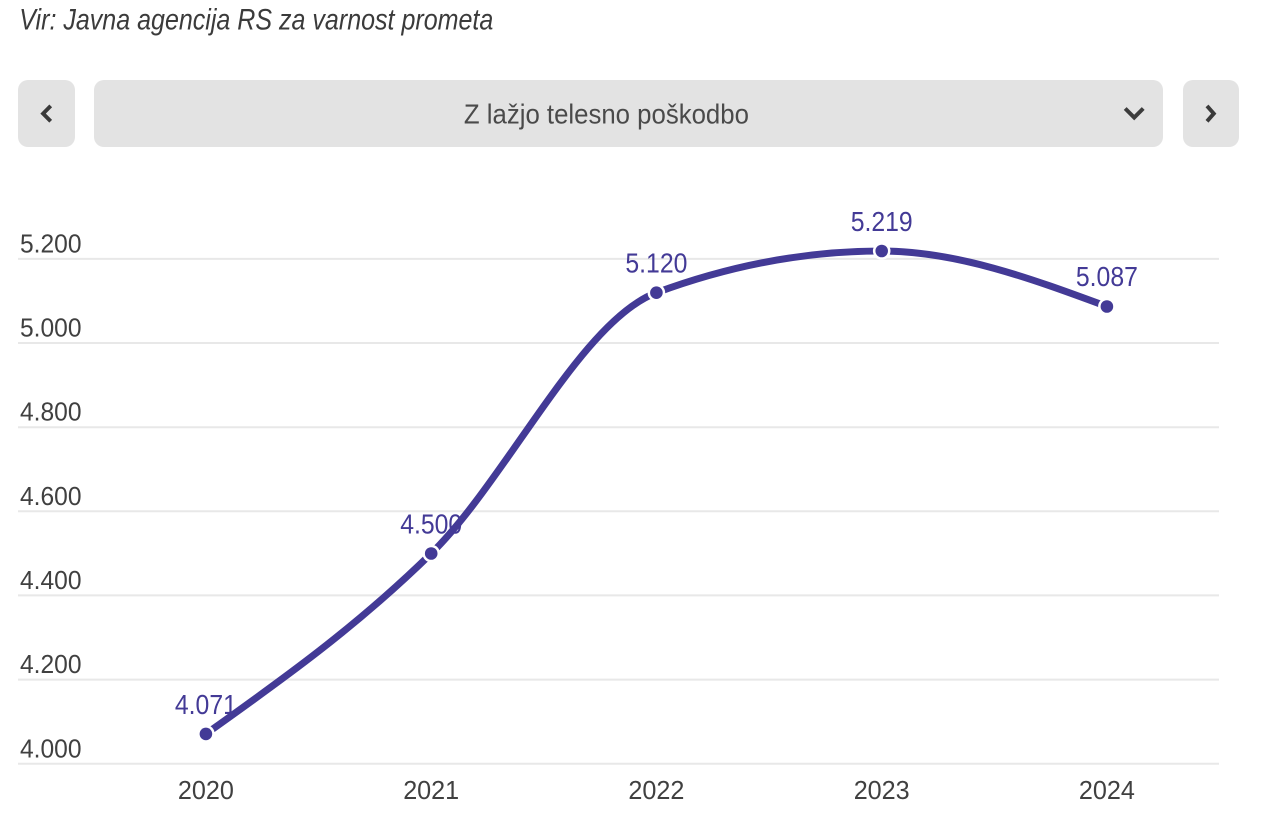 This screenshot has height=826, width=1277. Describe the element at coordinates (51, 580) in the screenshot. I see `svg-text: 4.400` at that location.